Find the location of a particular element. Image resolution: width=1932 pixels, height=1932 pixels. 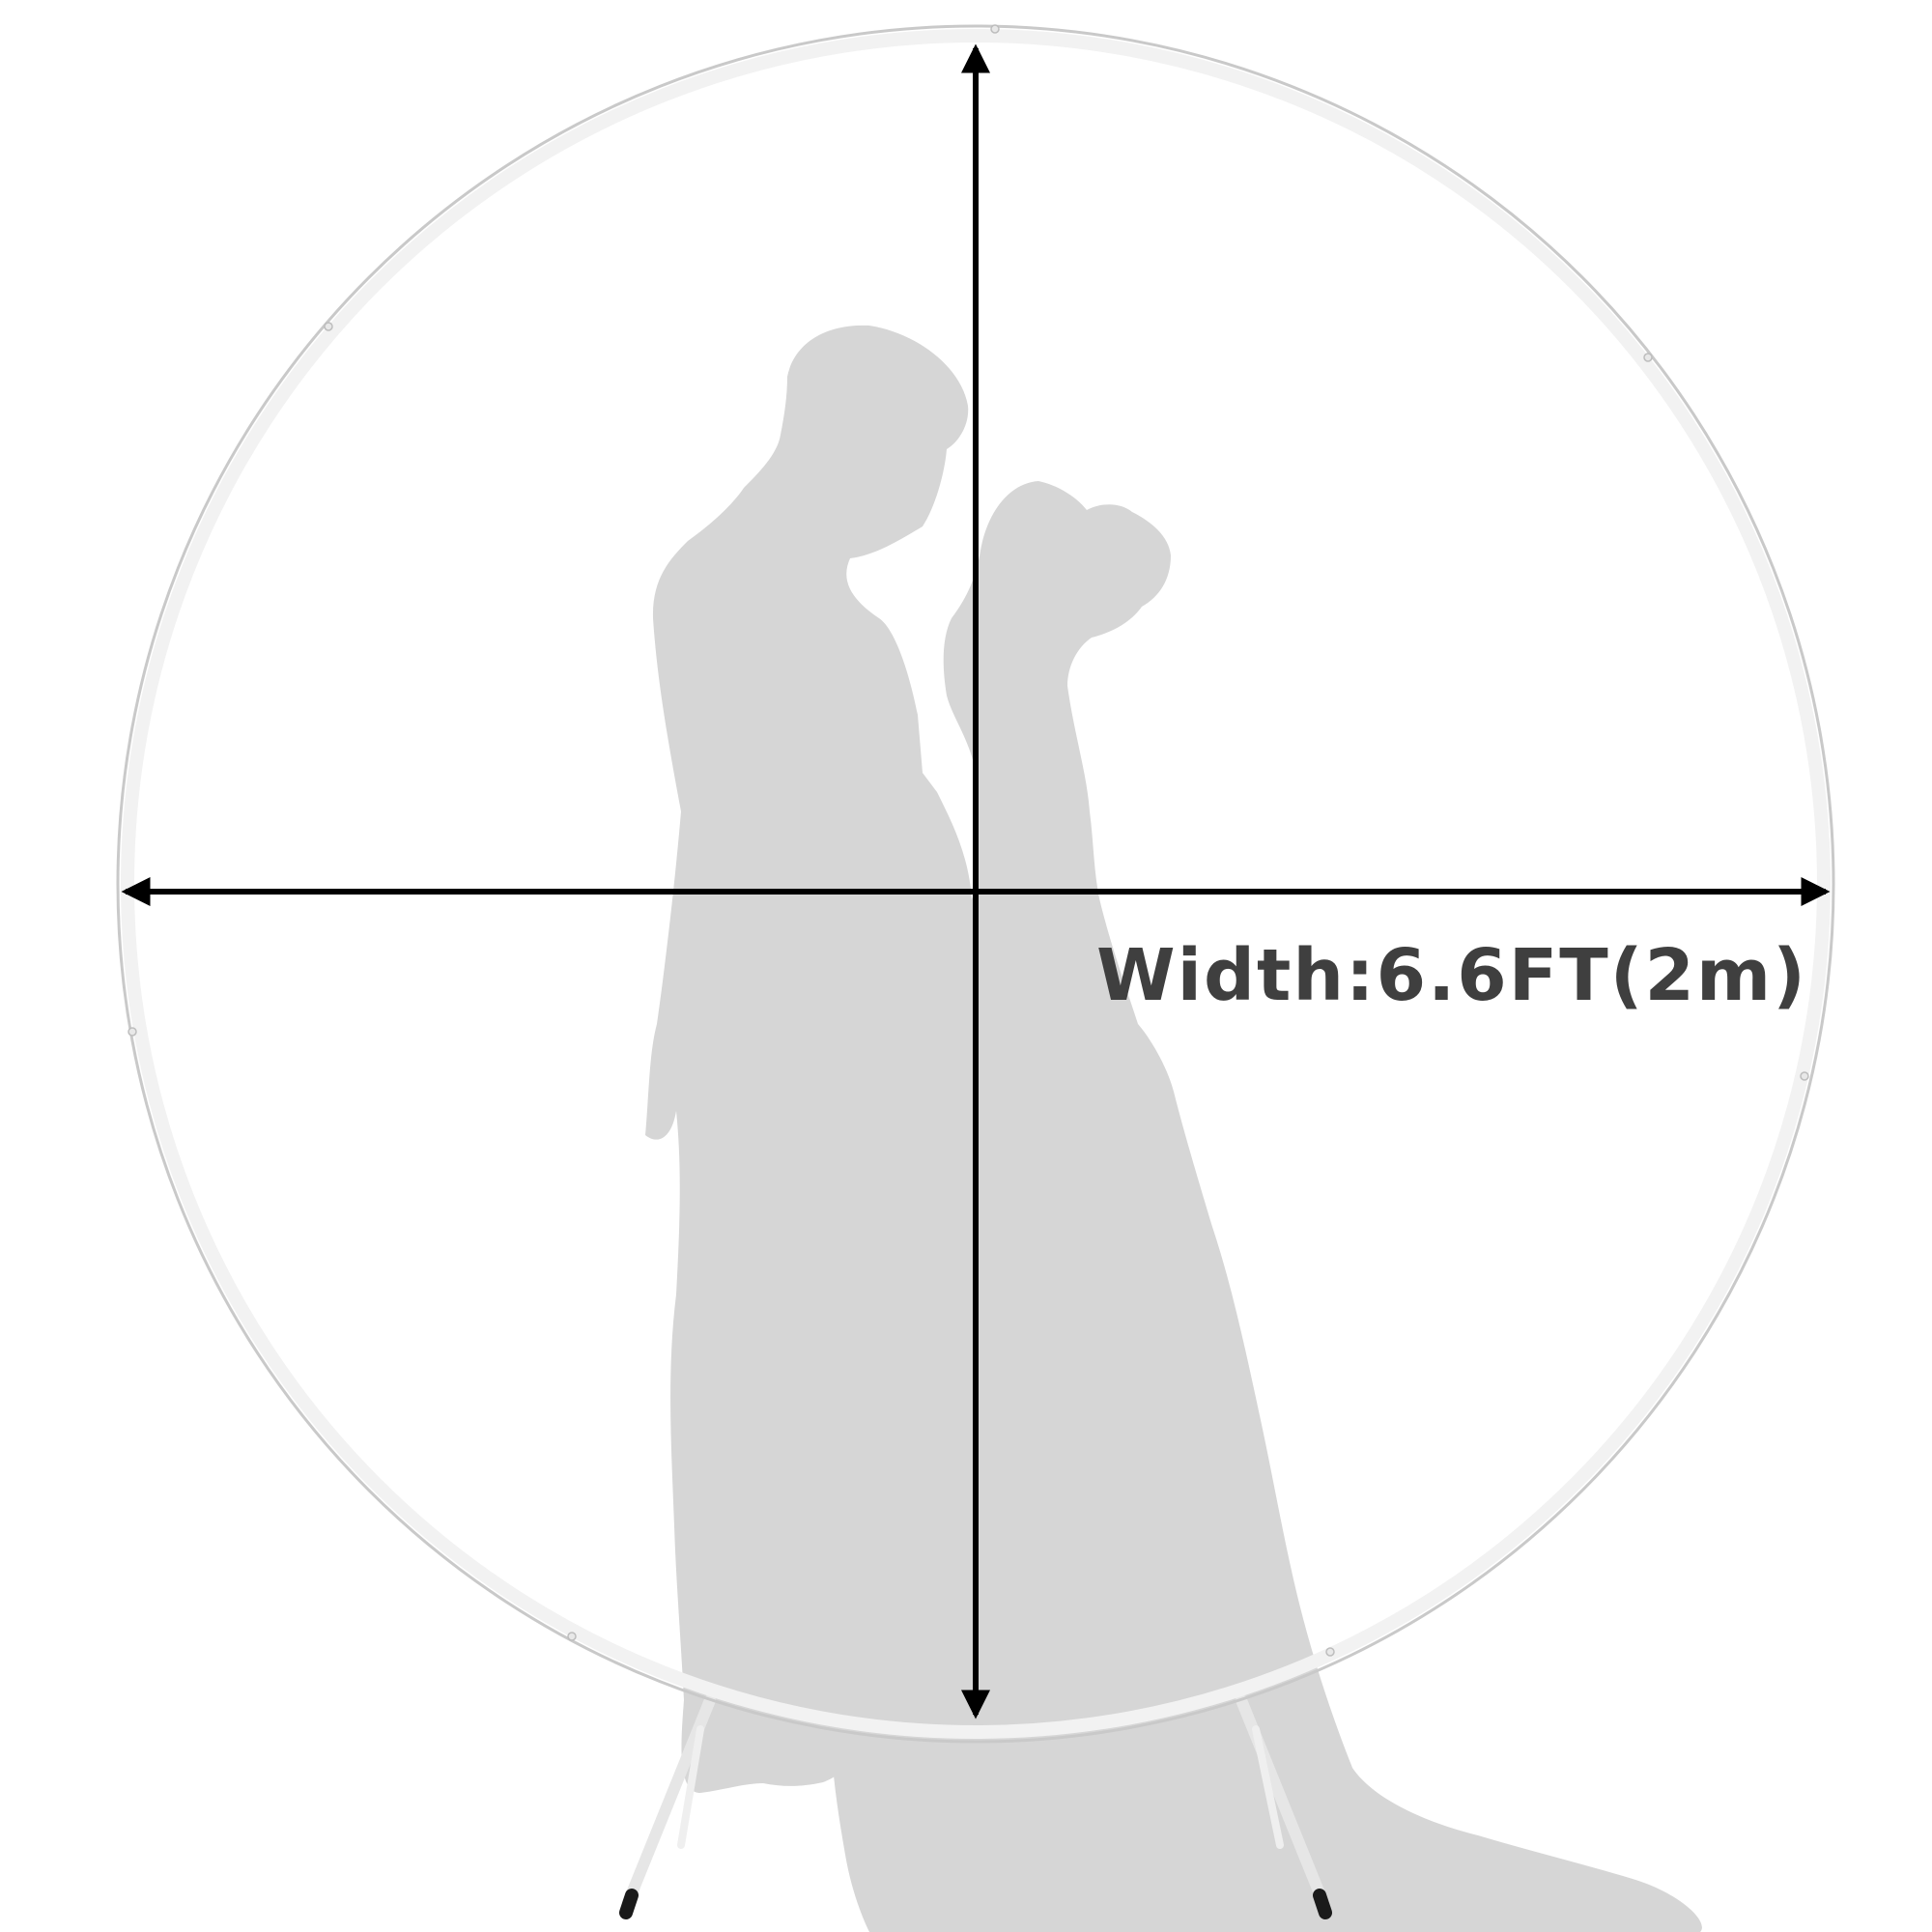

right-stand-leg-inner is located at coordinates (1268, 1787).